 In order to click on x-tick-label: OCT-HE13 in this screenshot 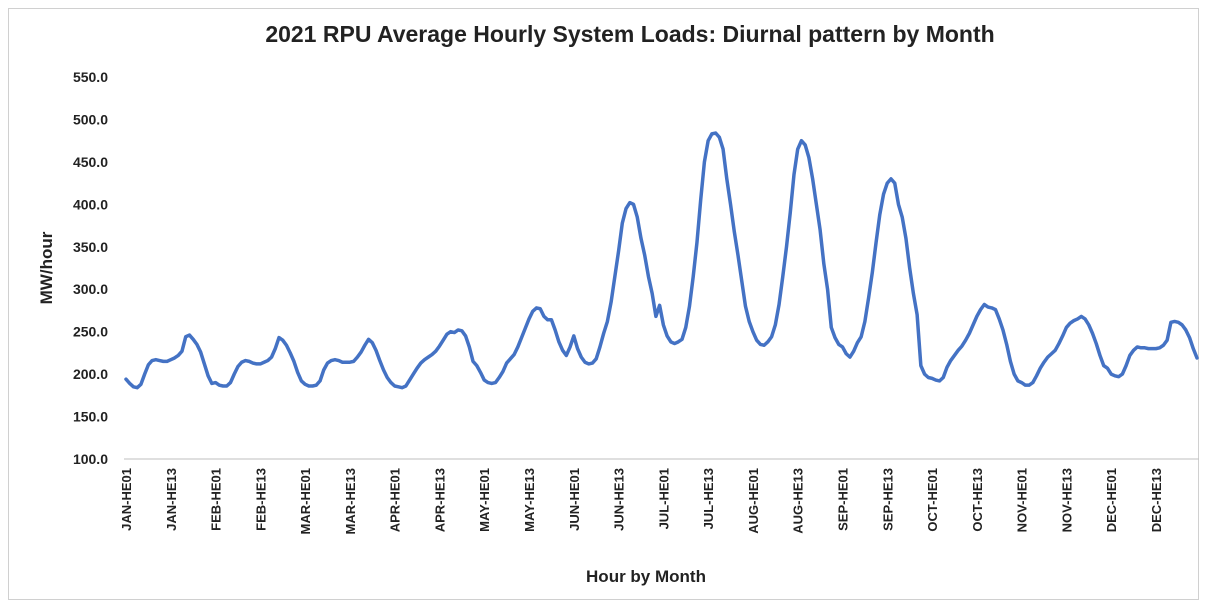, I will do `click(977, 500)`.